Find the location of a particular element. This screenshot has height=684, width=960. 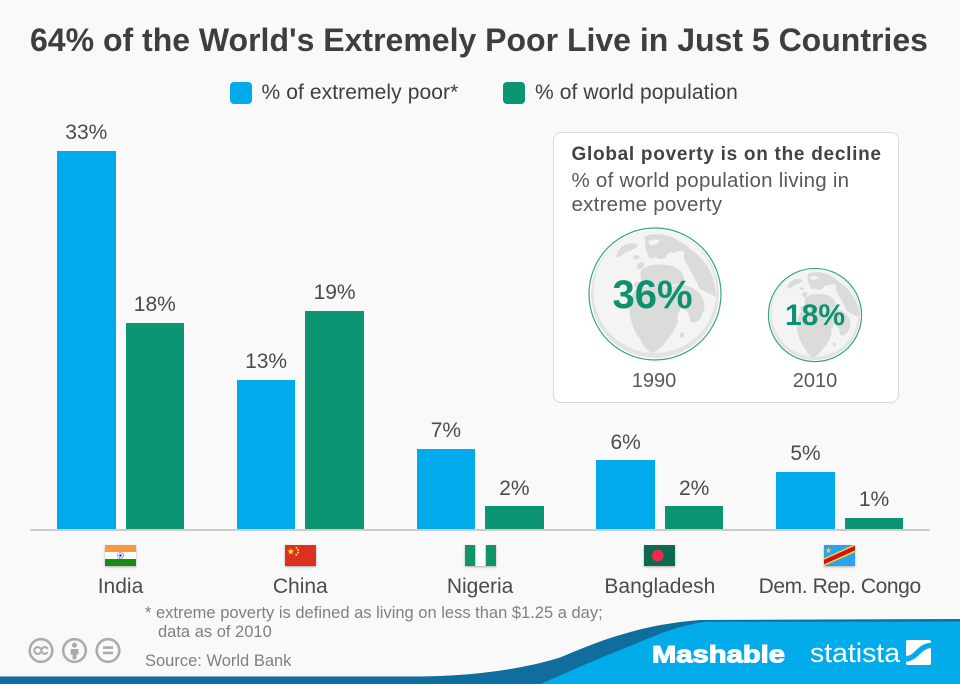

svg-text: Mashable is located at coordinates (718, 655).